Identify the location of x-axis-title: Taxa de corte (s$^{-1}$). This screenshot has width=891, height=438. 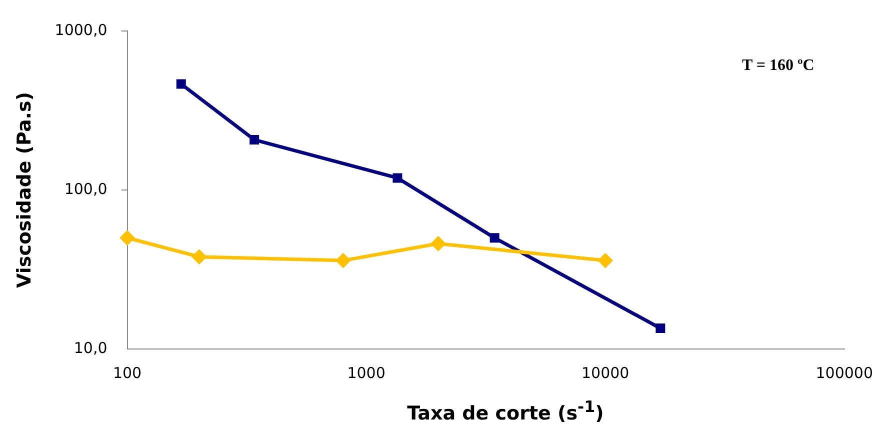
(505, 410).